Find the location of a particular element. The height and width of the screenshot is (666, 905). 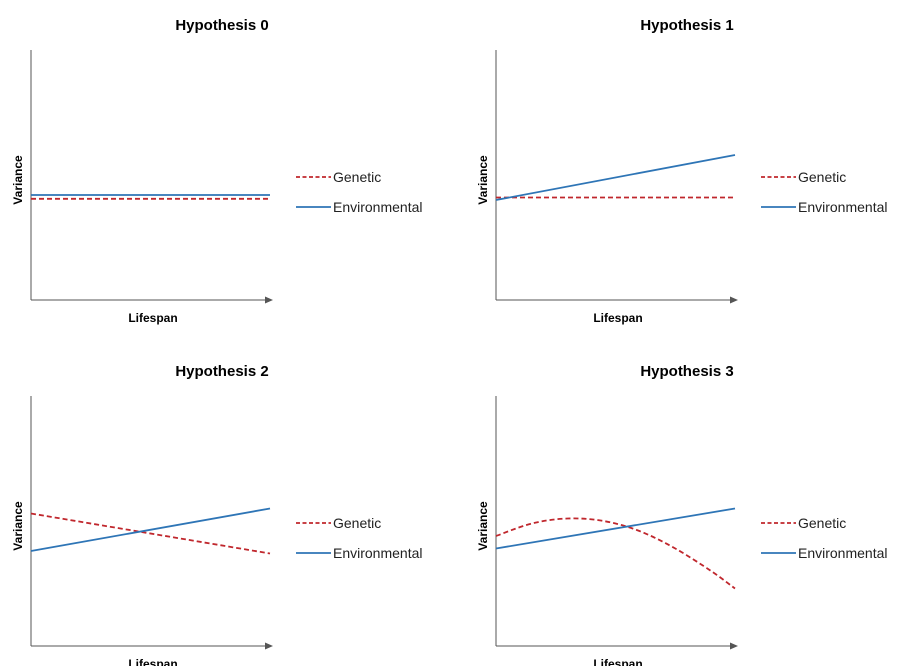

chart-title: Hypothesis 1 is located at coordinates (686, 25).